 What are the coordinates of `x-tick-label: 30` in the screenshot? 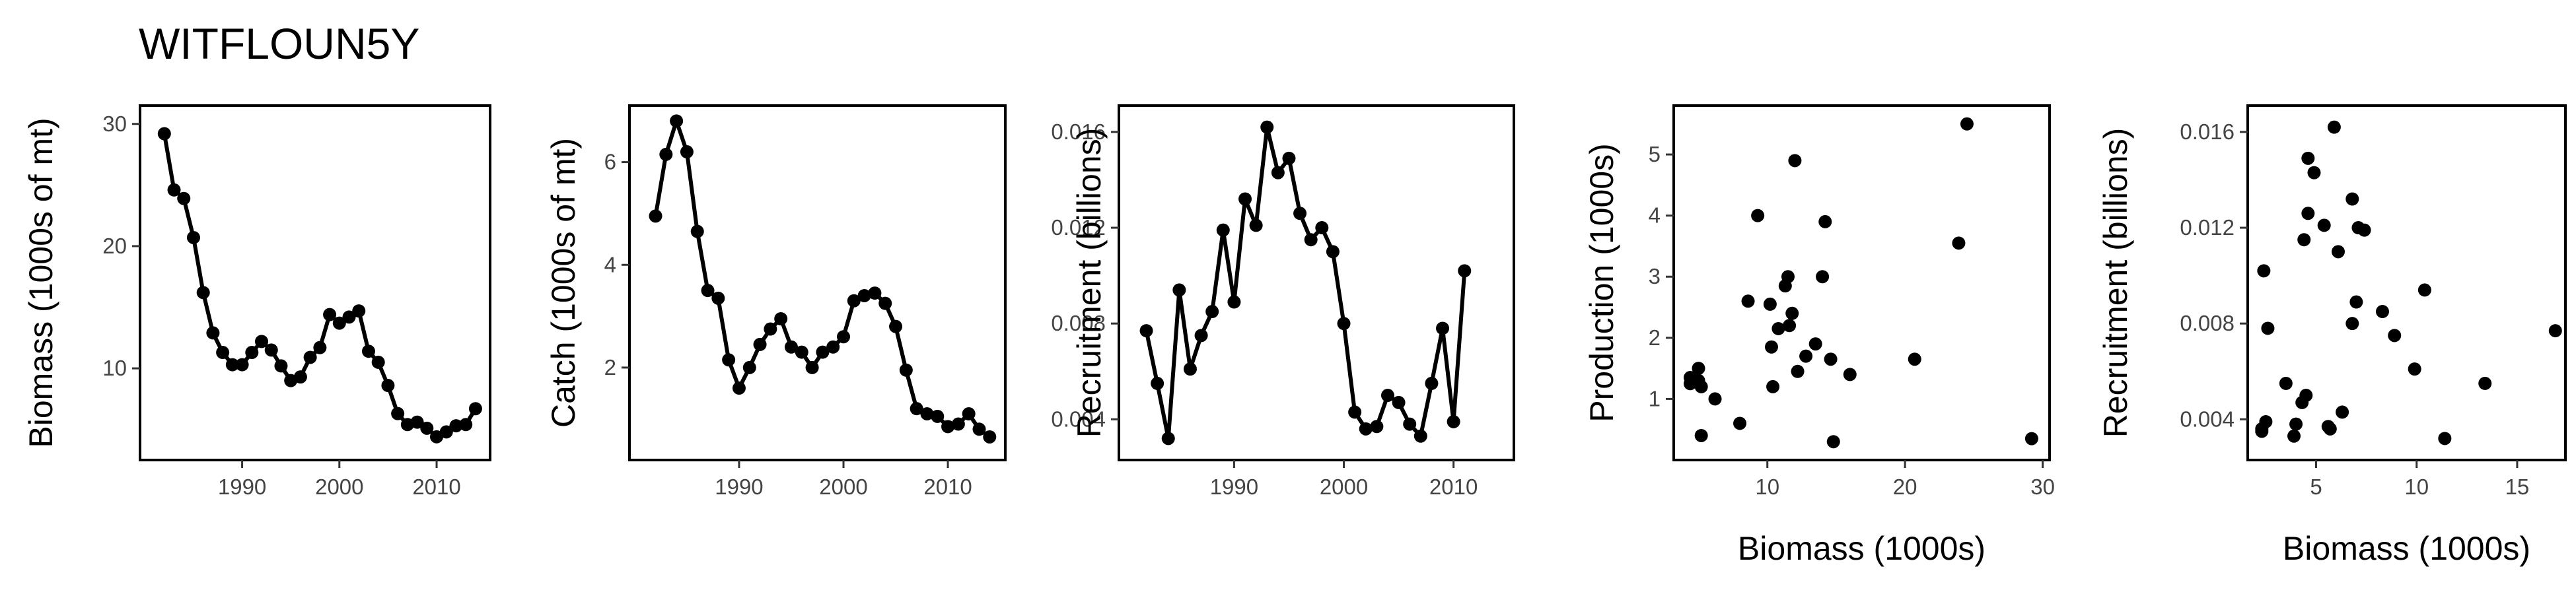 It's located at (2042, 487).